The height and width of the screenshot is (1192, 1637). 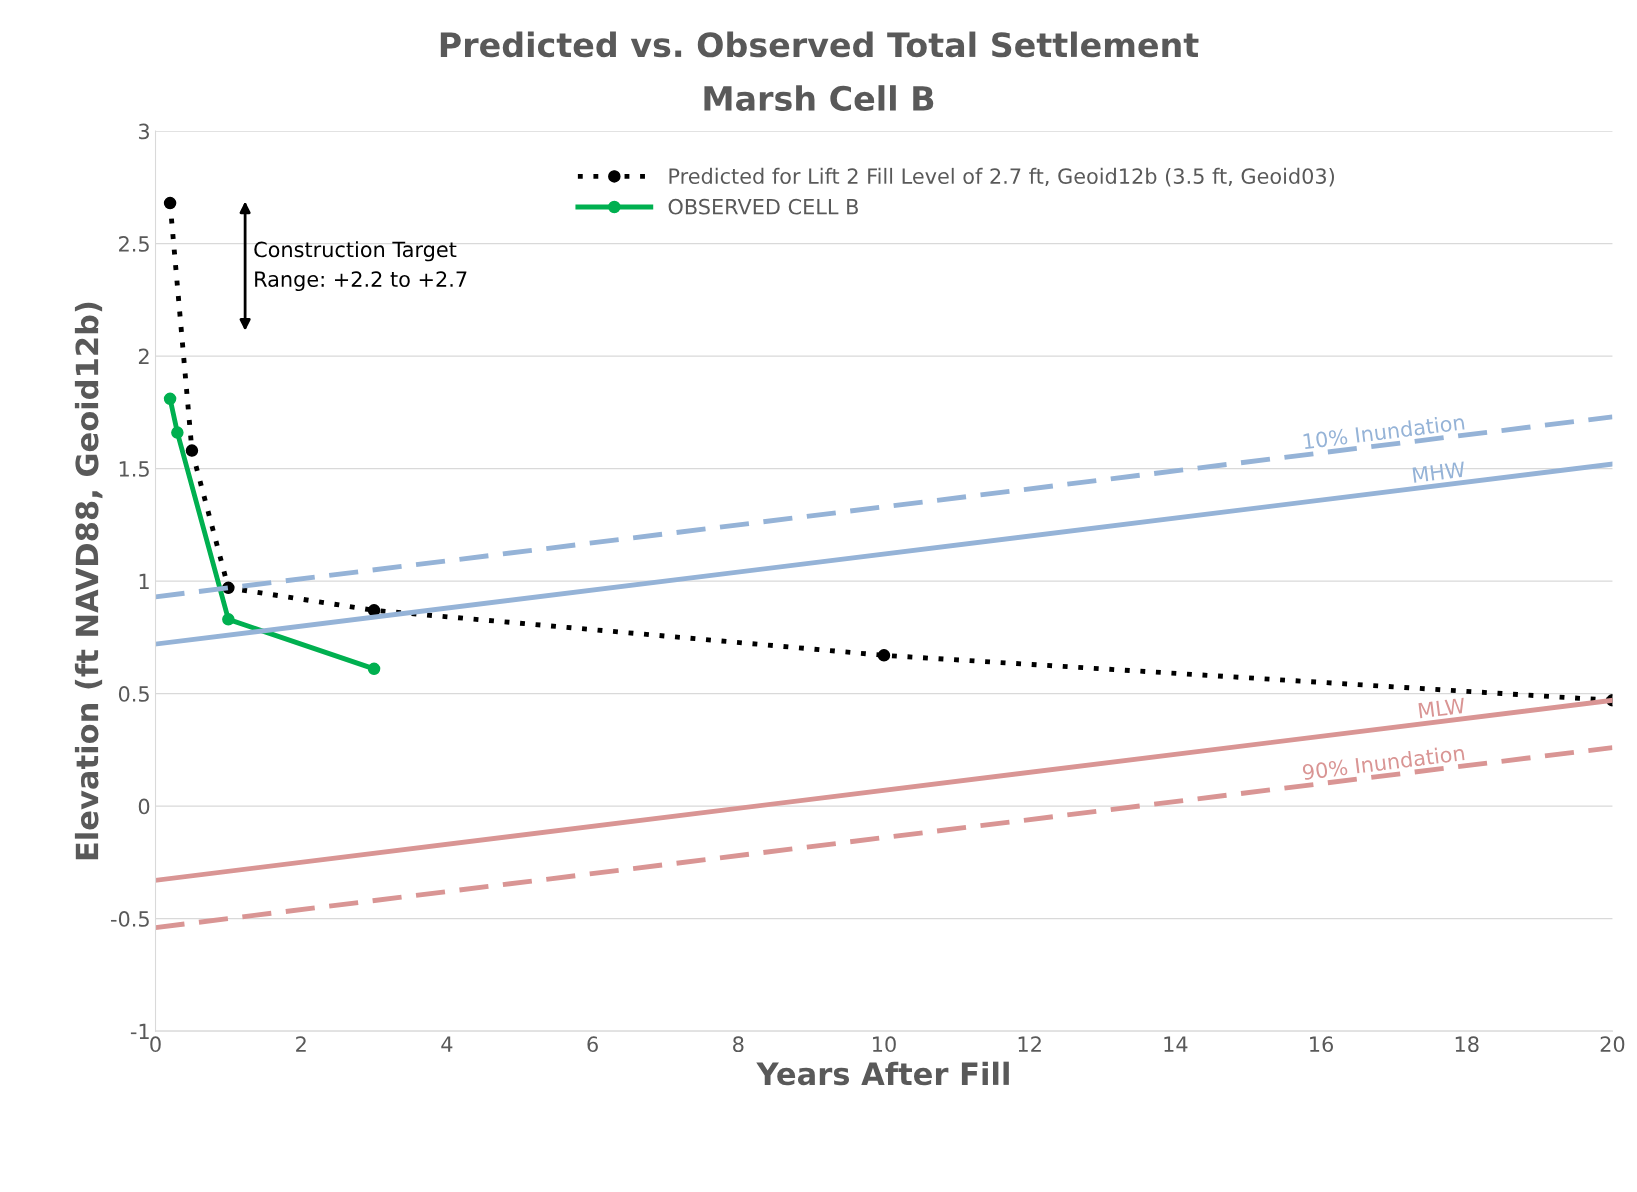 What do you see at coordinates (360, 266) in the screenshot?
I see `annotation: Construction Target Range: +2.2 to +2.7` at bounding box center [360, 266].